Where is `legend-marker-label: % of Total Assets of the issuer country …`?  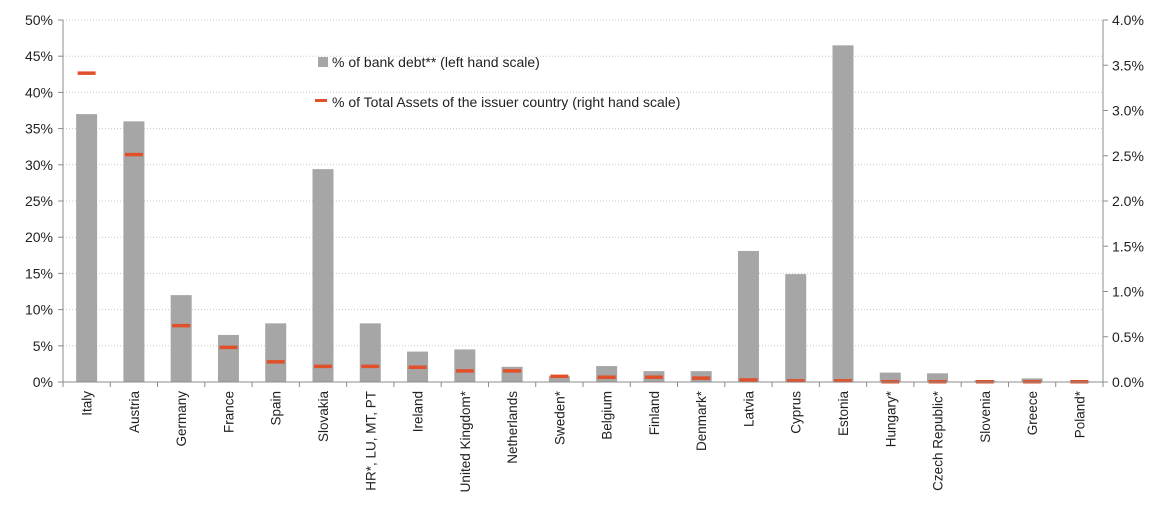 legend-marker-label: % of Total Assets of the issuer country … is located at coordinates (506, 102).